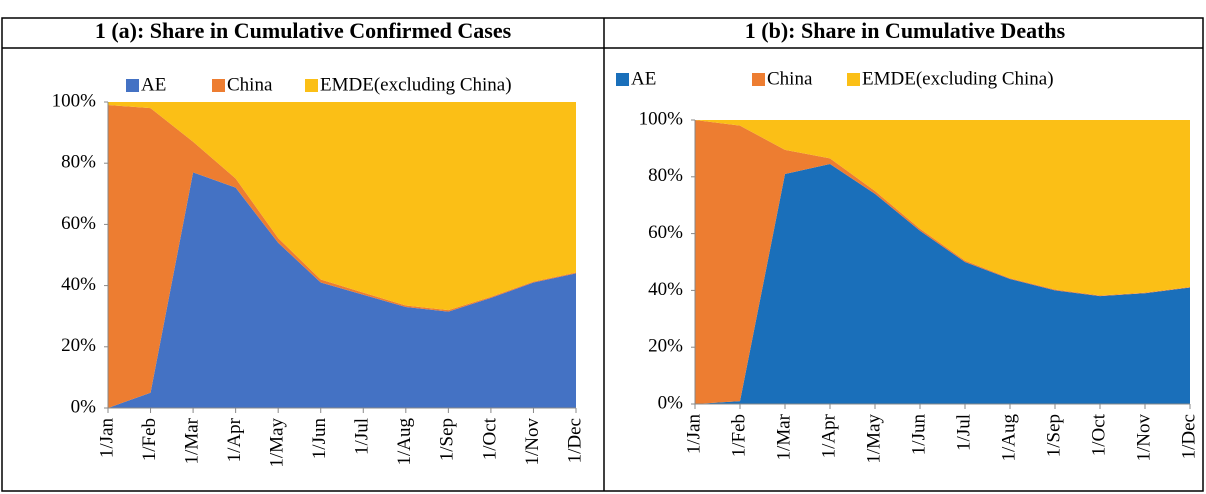 This screenshot has width=1206, height=494. Describe the element at coordinates (905, 30) in the screenshot. I see `panel-title: 1 (b): Share in Cumulative Deaths` at that location.